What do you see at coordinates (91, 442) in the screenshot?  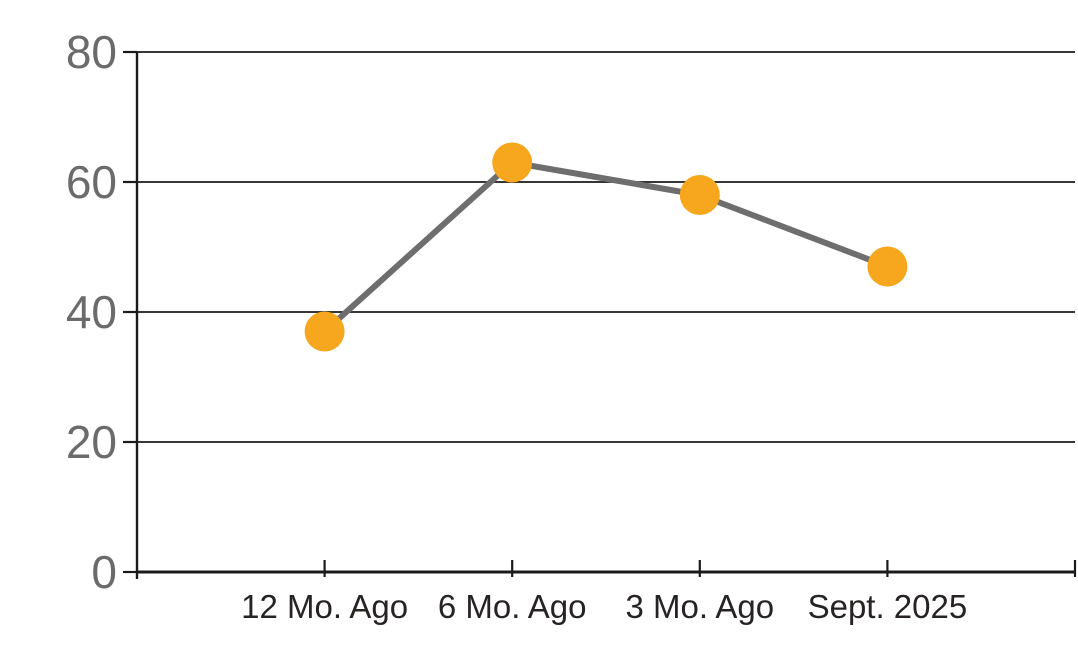 I see `y-axis-tick-label: 20` at bounding box center [91, 442].